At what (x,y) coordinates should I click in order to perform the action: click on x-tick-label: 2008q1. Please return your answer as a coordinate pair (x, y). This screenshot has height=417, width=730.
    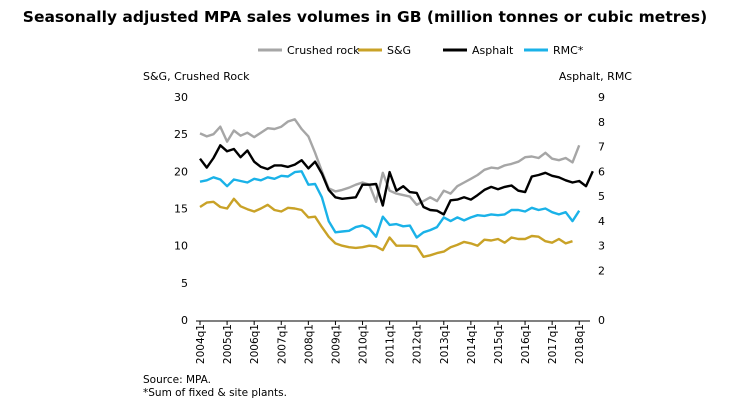
    Looking at the image, I should click on (309, 344).